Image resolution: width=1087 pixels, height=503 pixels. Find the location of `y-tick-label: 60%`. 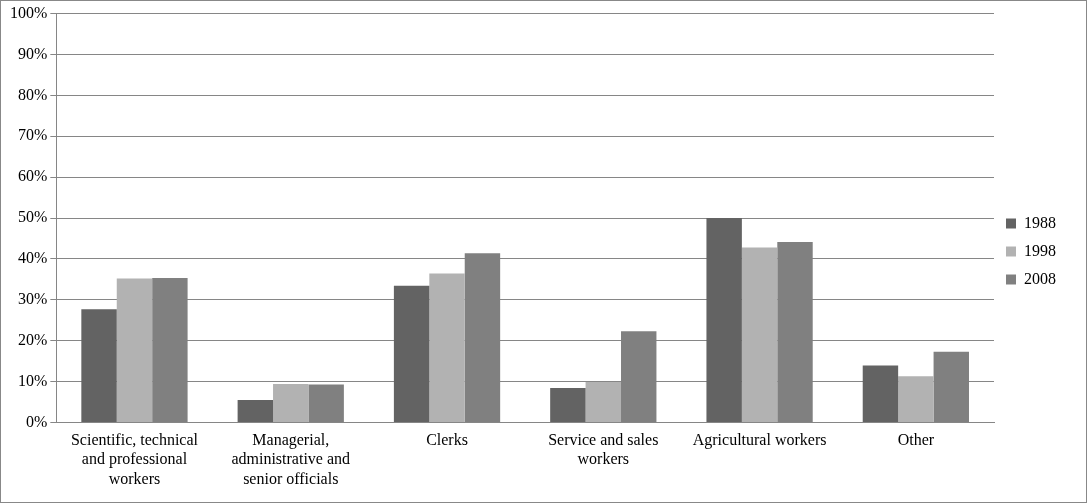

y-tick-label: 60% is located at coordinates (33, 176).